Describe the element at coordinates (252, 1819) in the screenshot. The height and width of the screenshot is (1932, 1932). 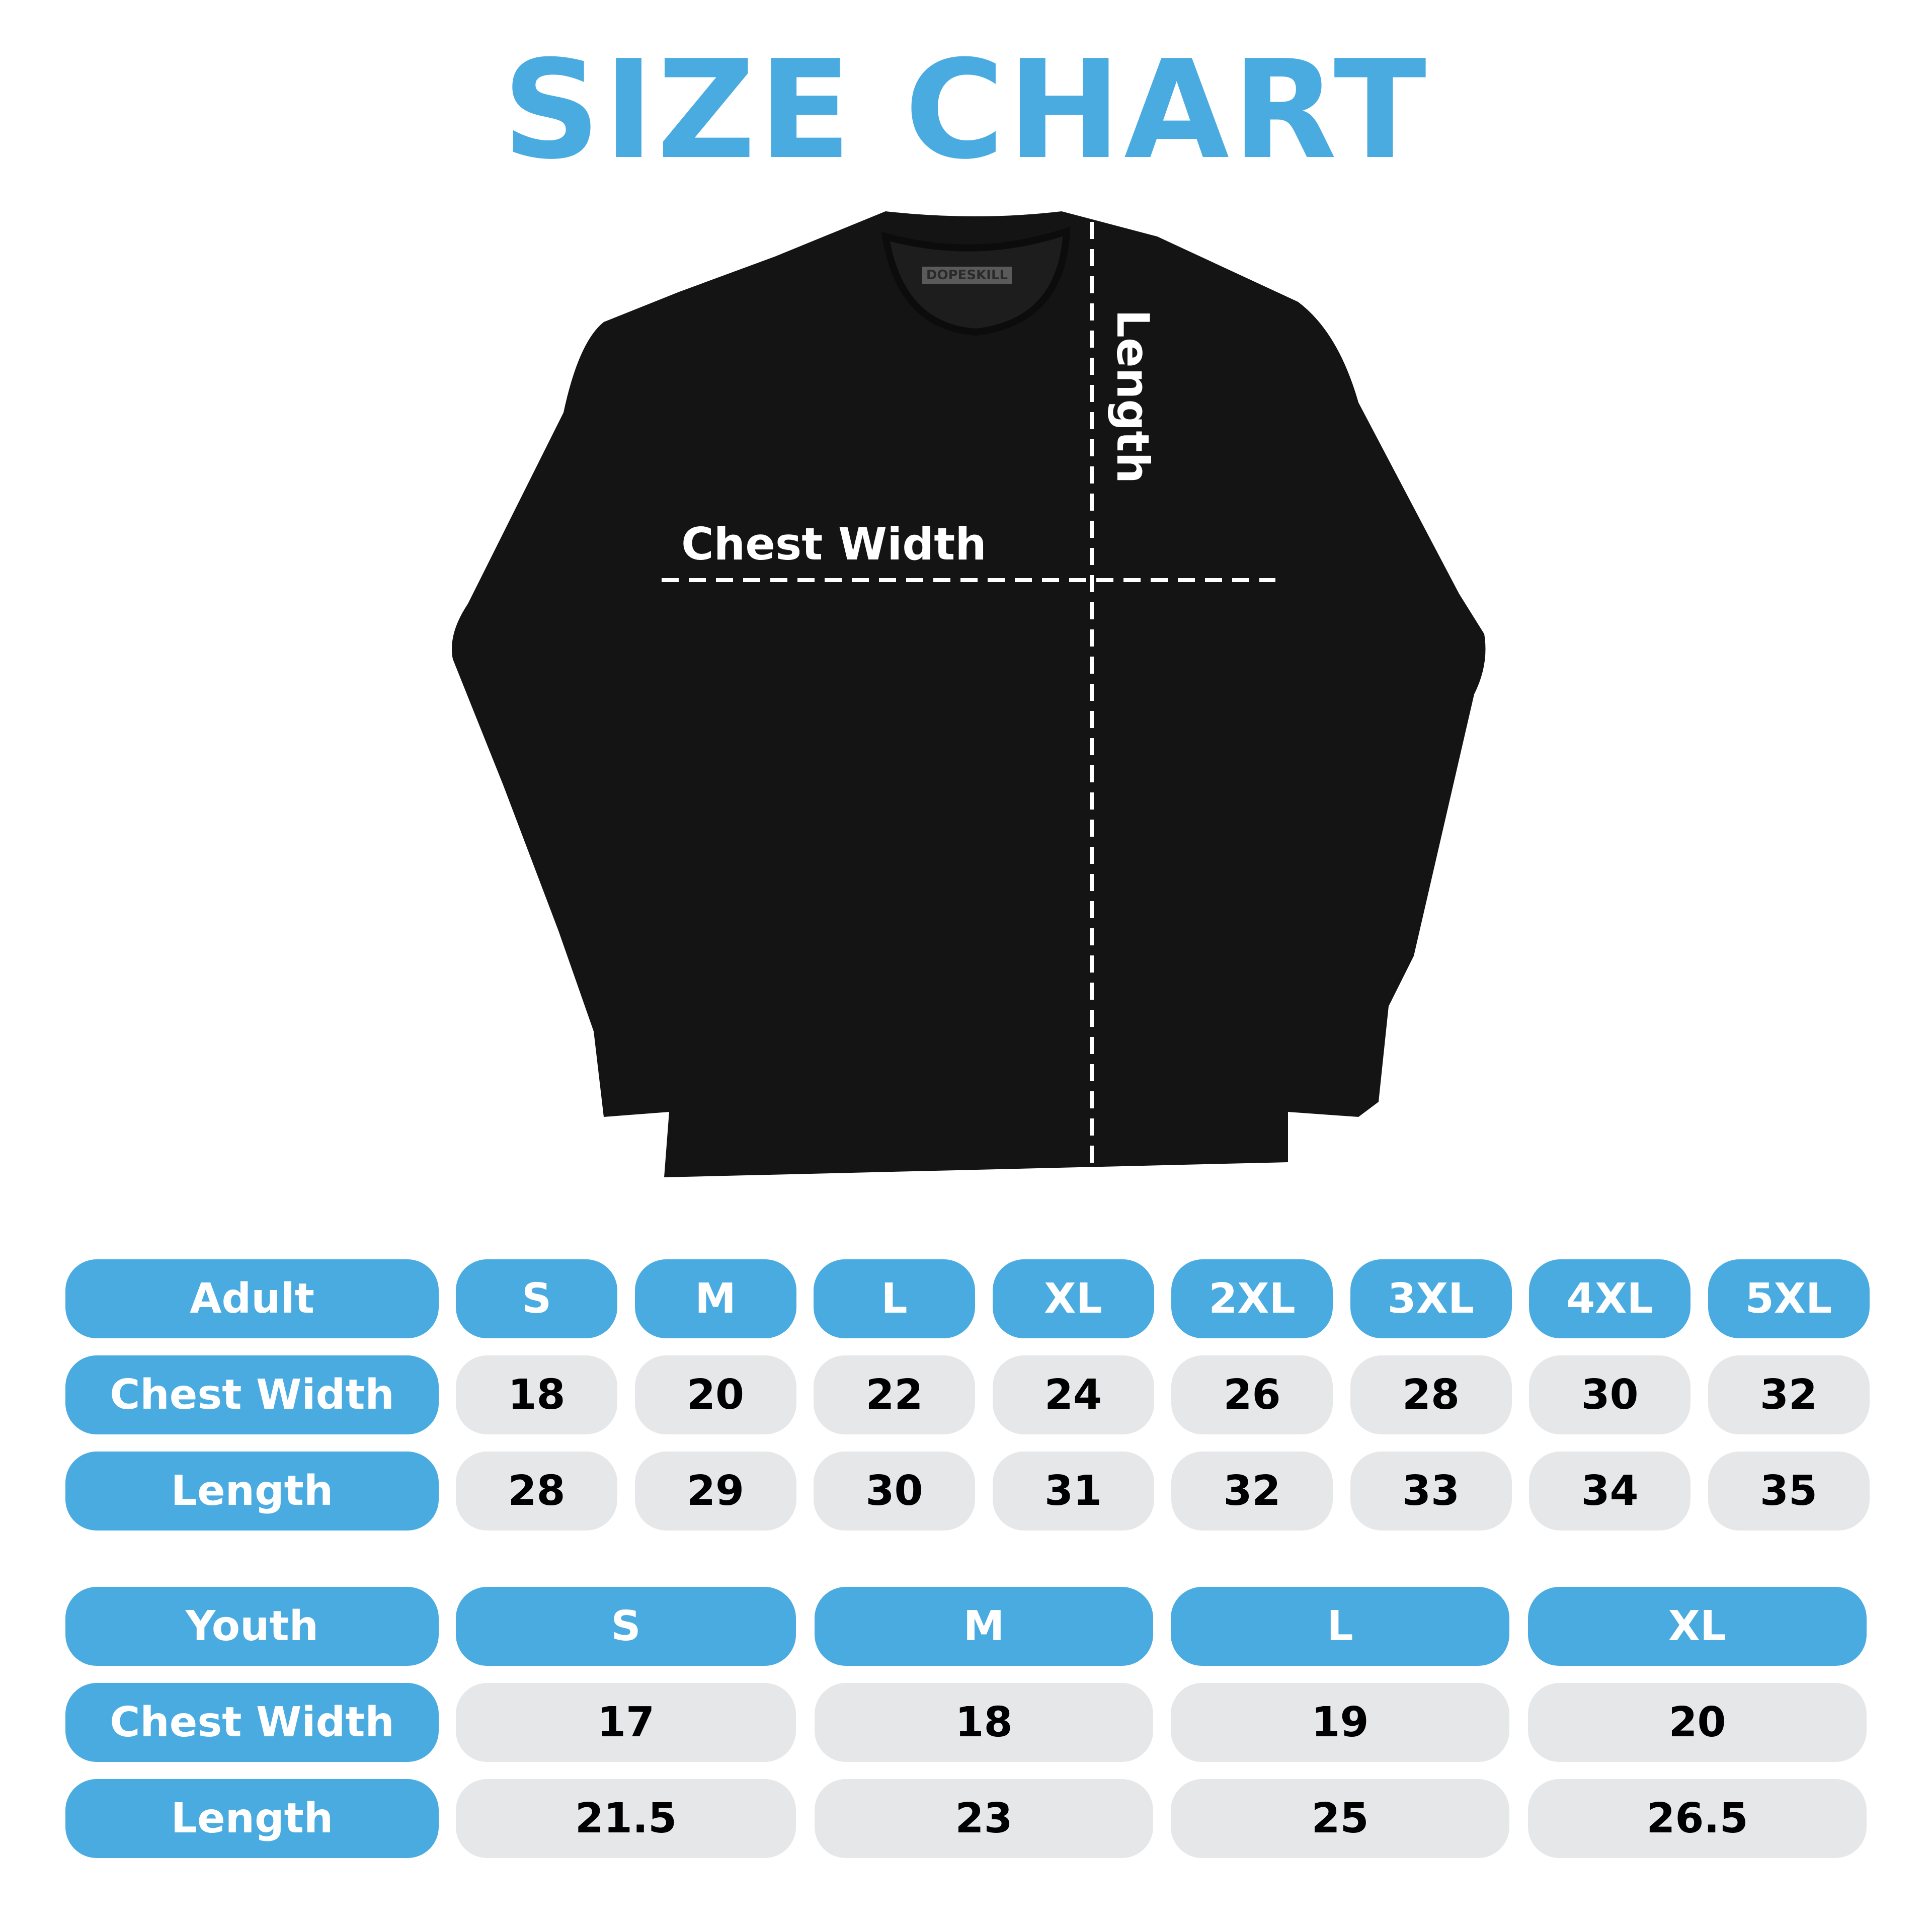
I see `youth-row-label: Length` at that location.